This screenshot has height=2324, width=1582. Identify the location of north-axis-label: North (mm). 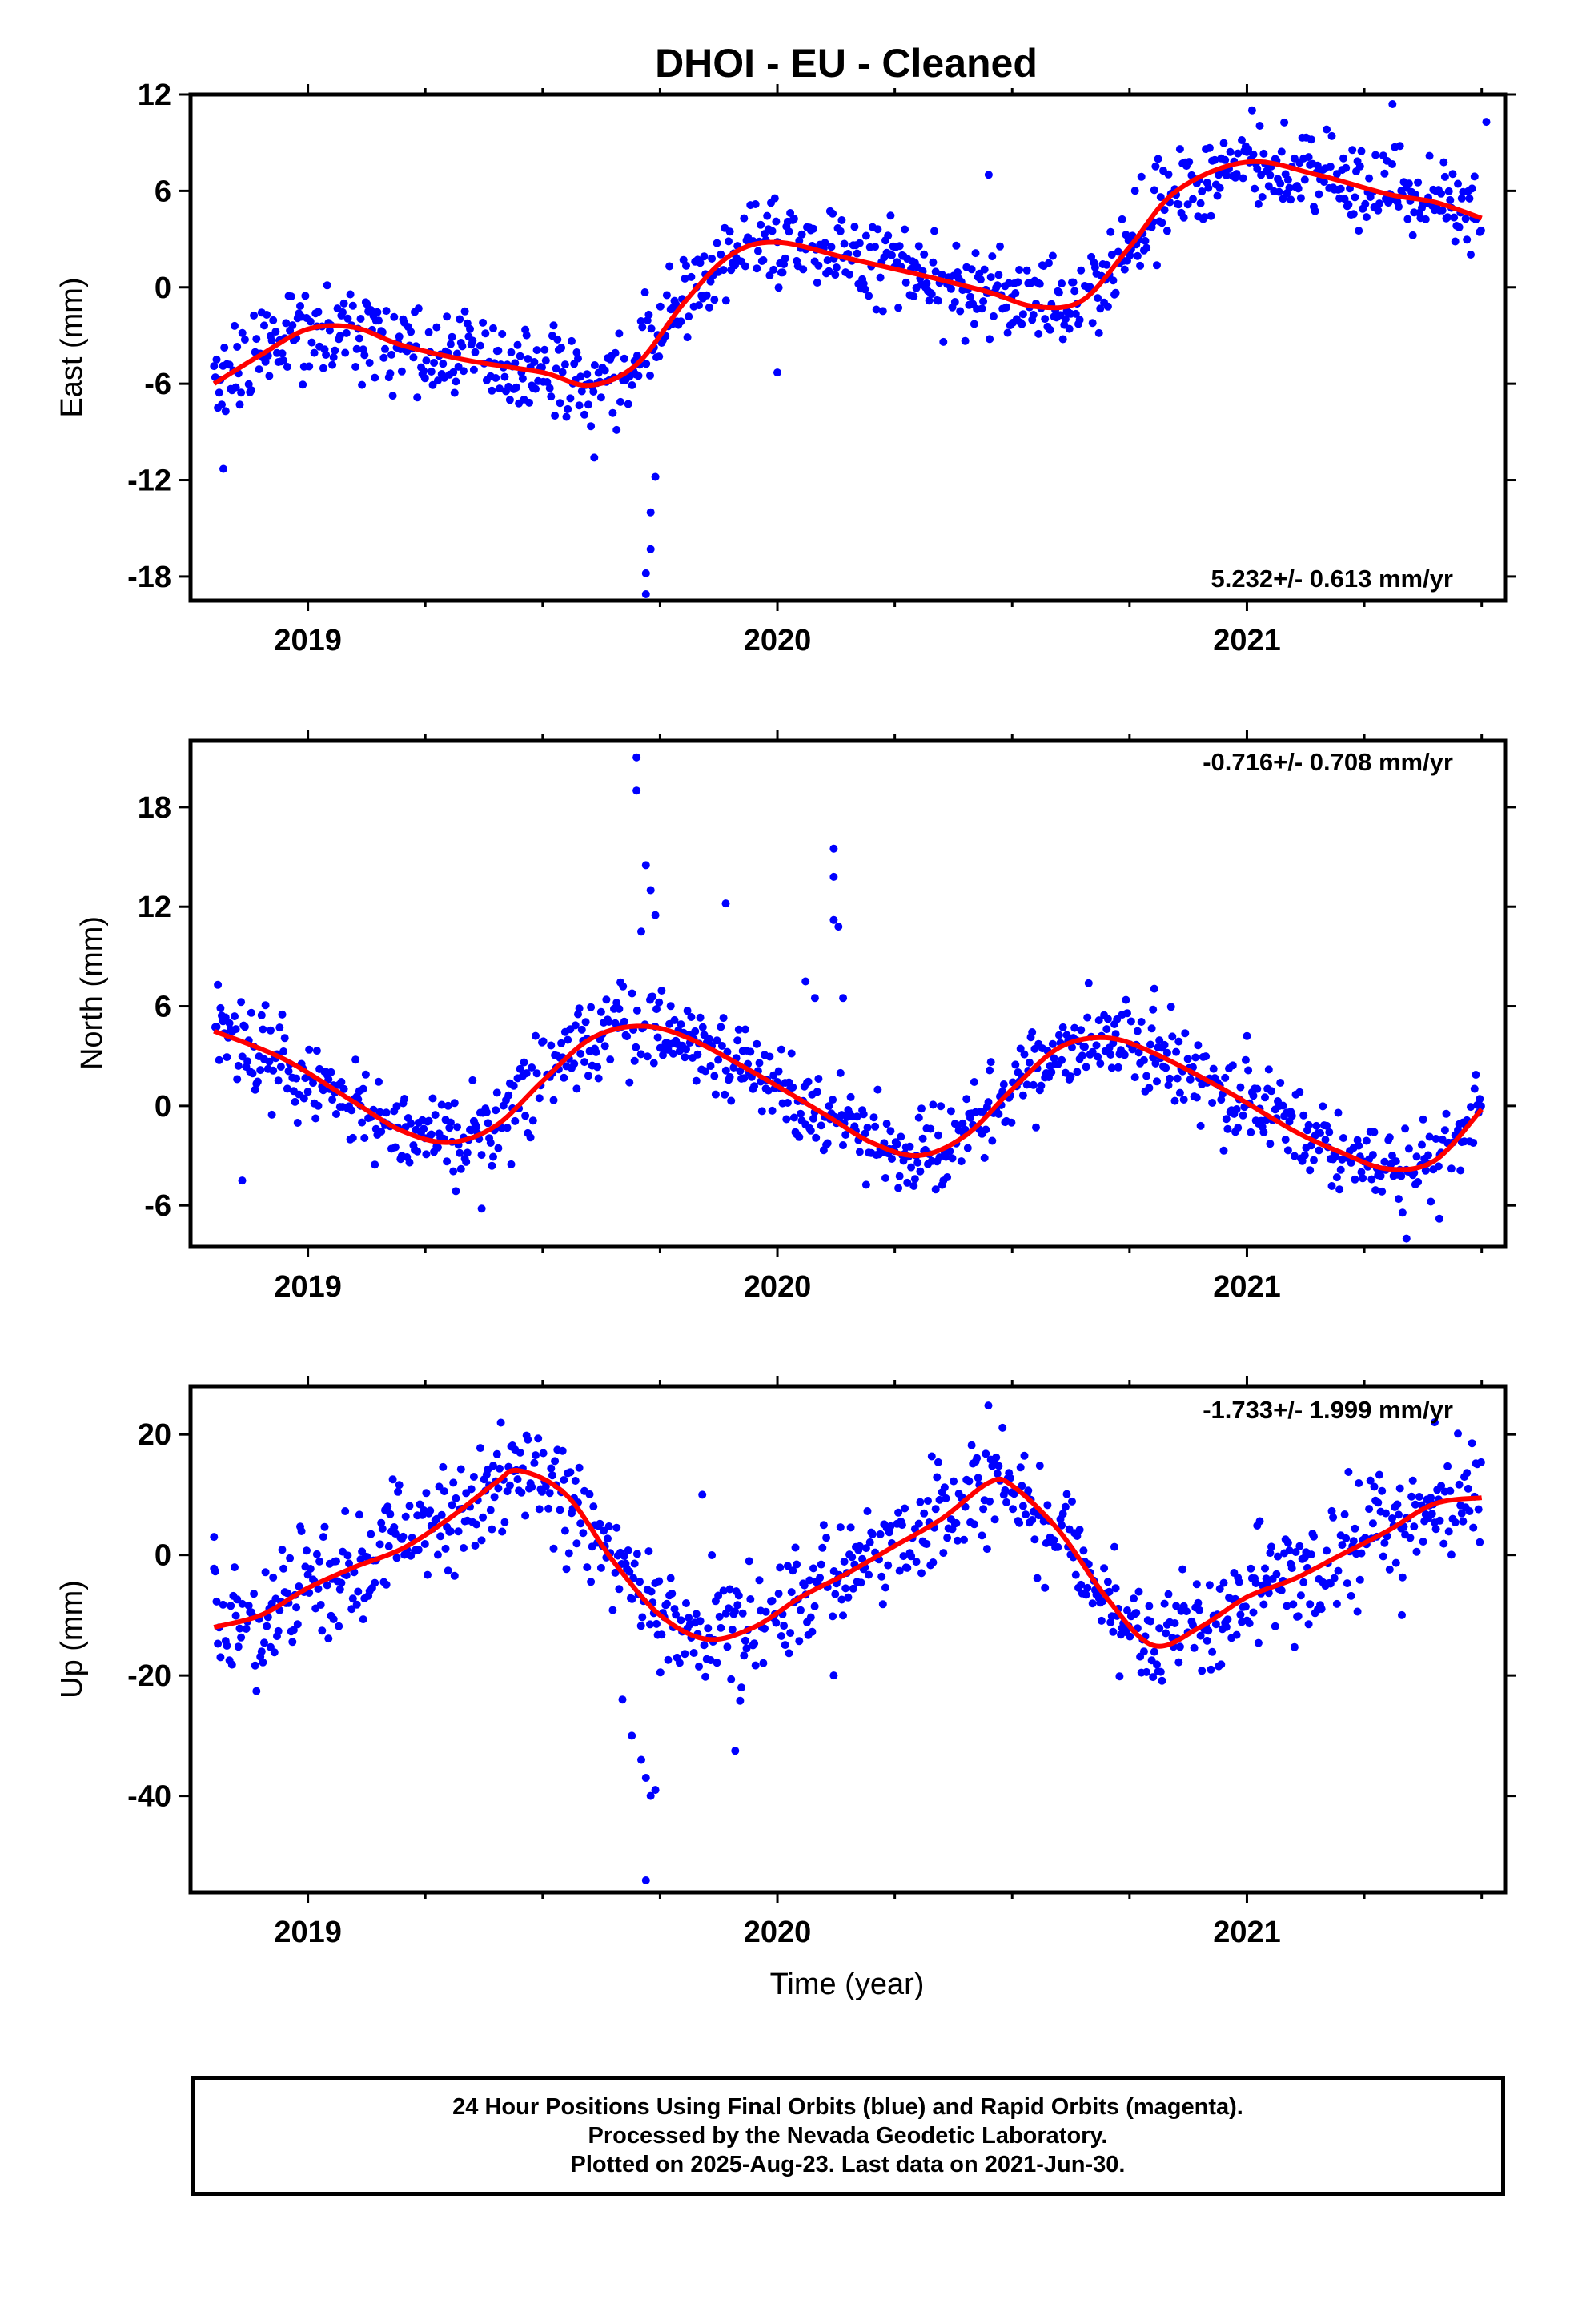
(92, 993).